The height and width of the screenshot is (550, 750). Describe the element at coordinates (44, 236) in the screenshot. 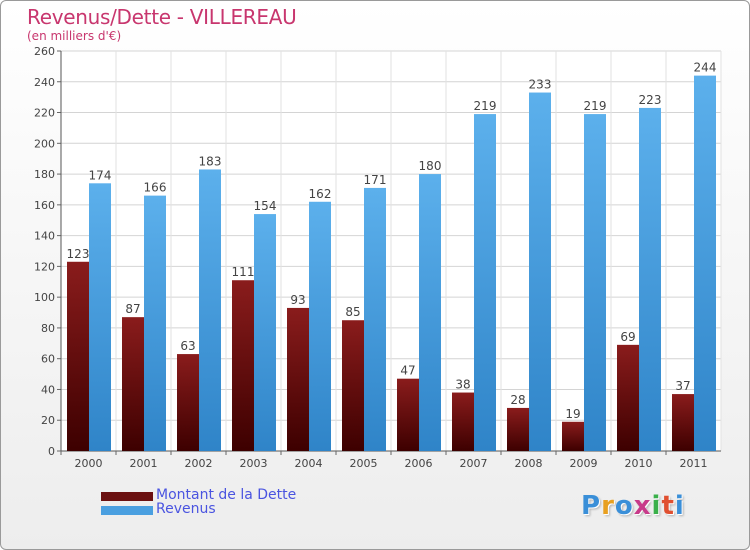

I see `y-tick-label: 140` at that location.